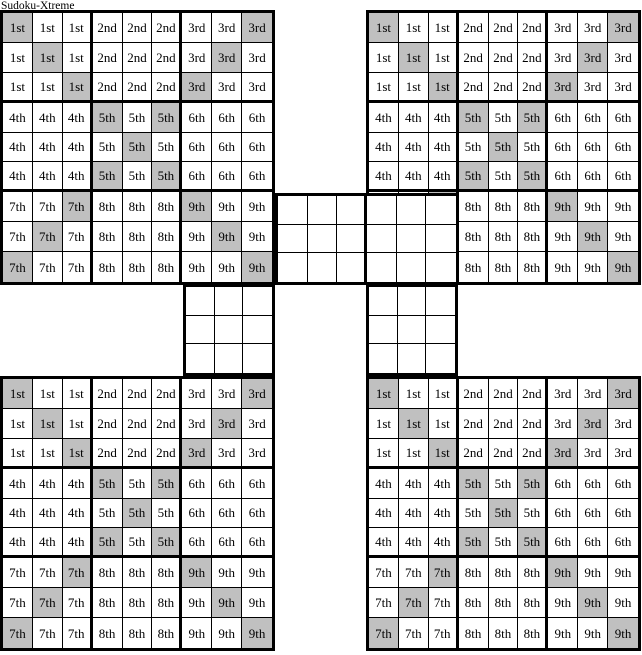 This screenshot has height=655, width=642. What do you see at coordinates (412, 330) in the screenshot?
I see `right-vertical-connector` at bounding box center [412, 330].